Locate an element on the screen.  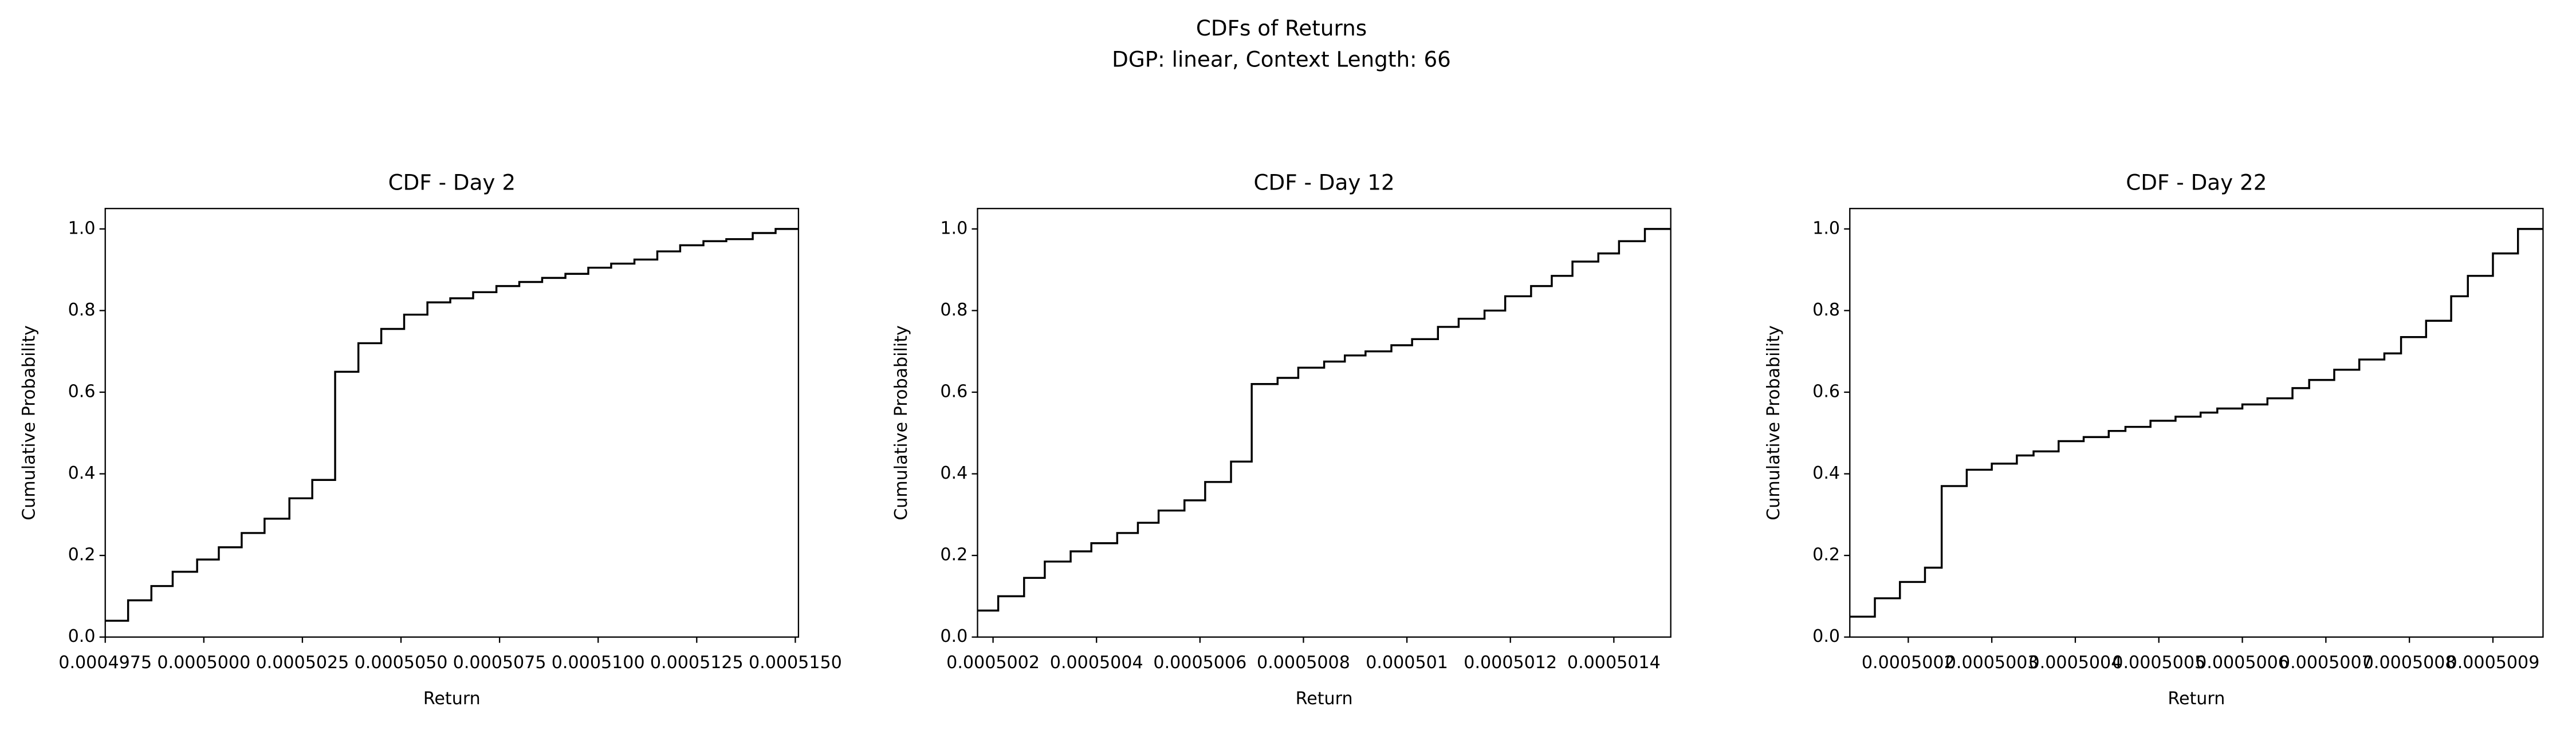
x-tick-label: 0.000501 is located at coordinates (1407, 663).